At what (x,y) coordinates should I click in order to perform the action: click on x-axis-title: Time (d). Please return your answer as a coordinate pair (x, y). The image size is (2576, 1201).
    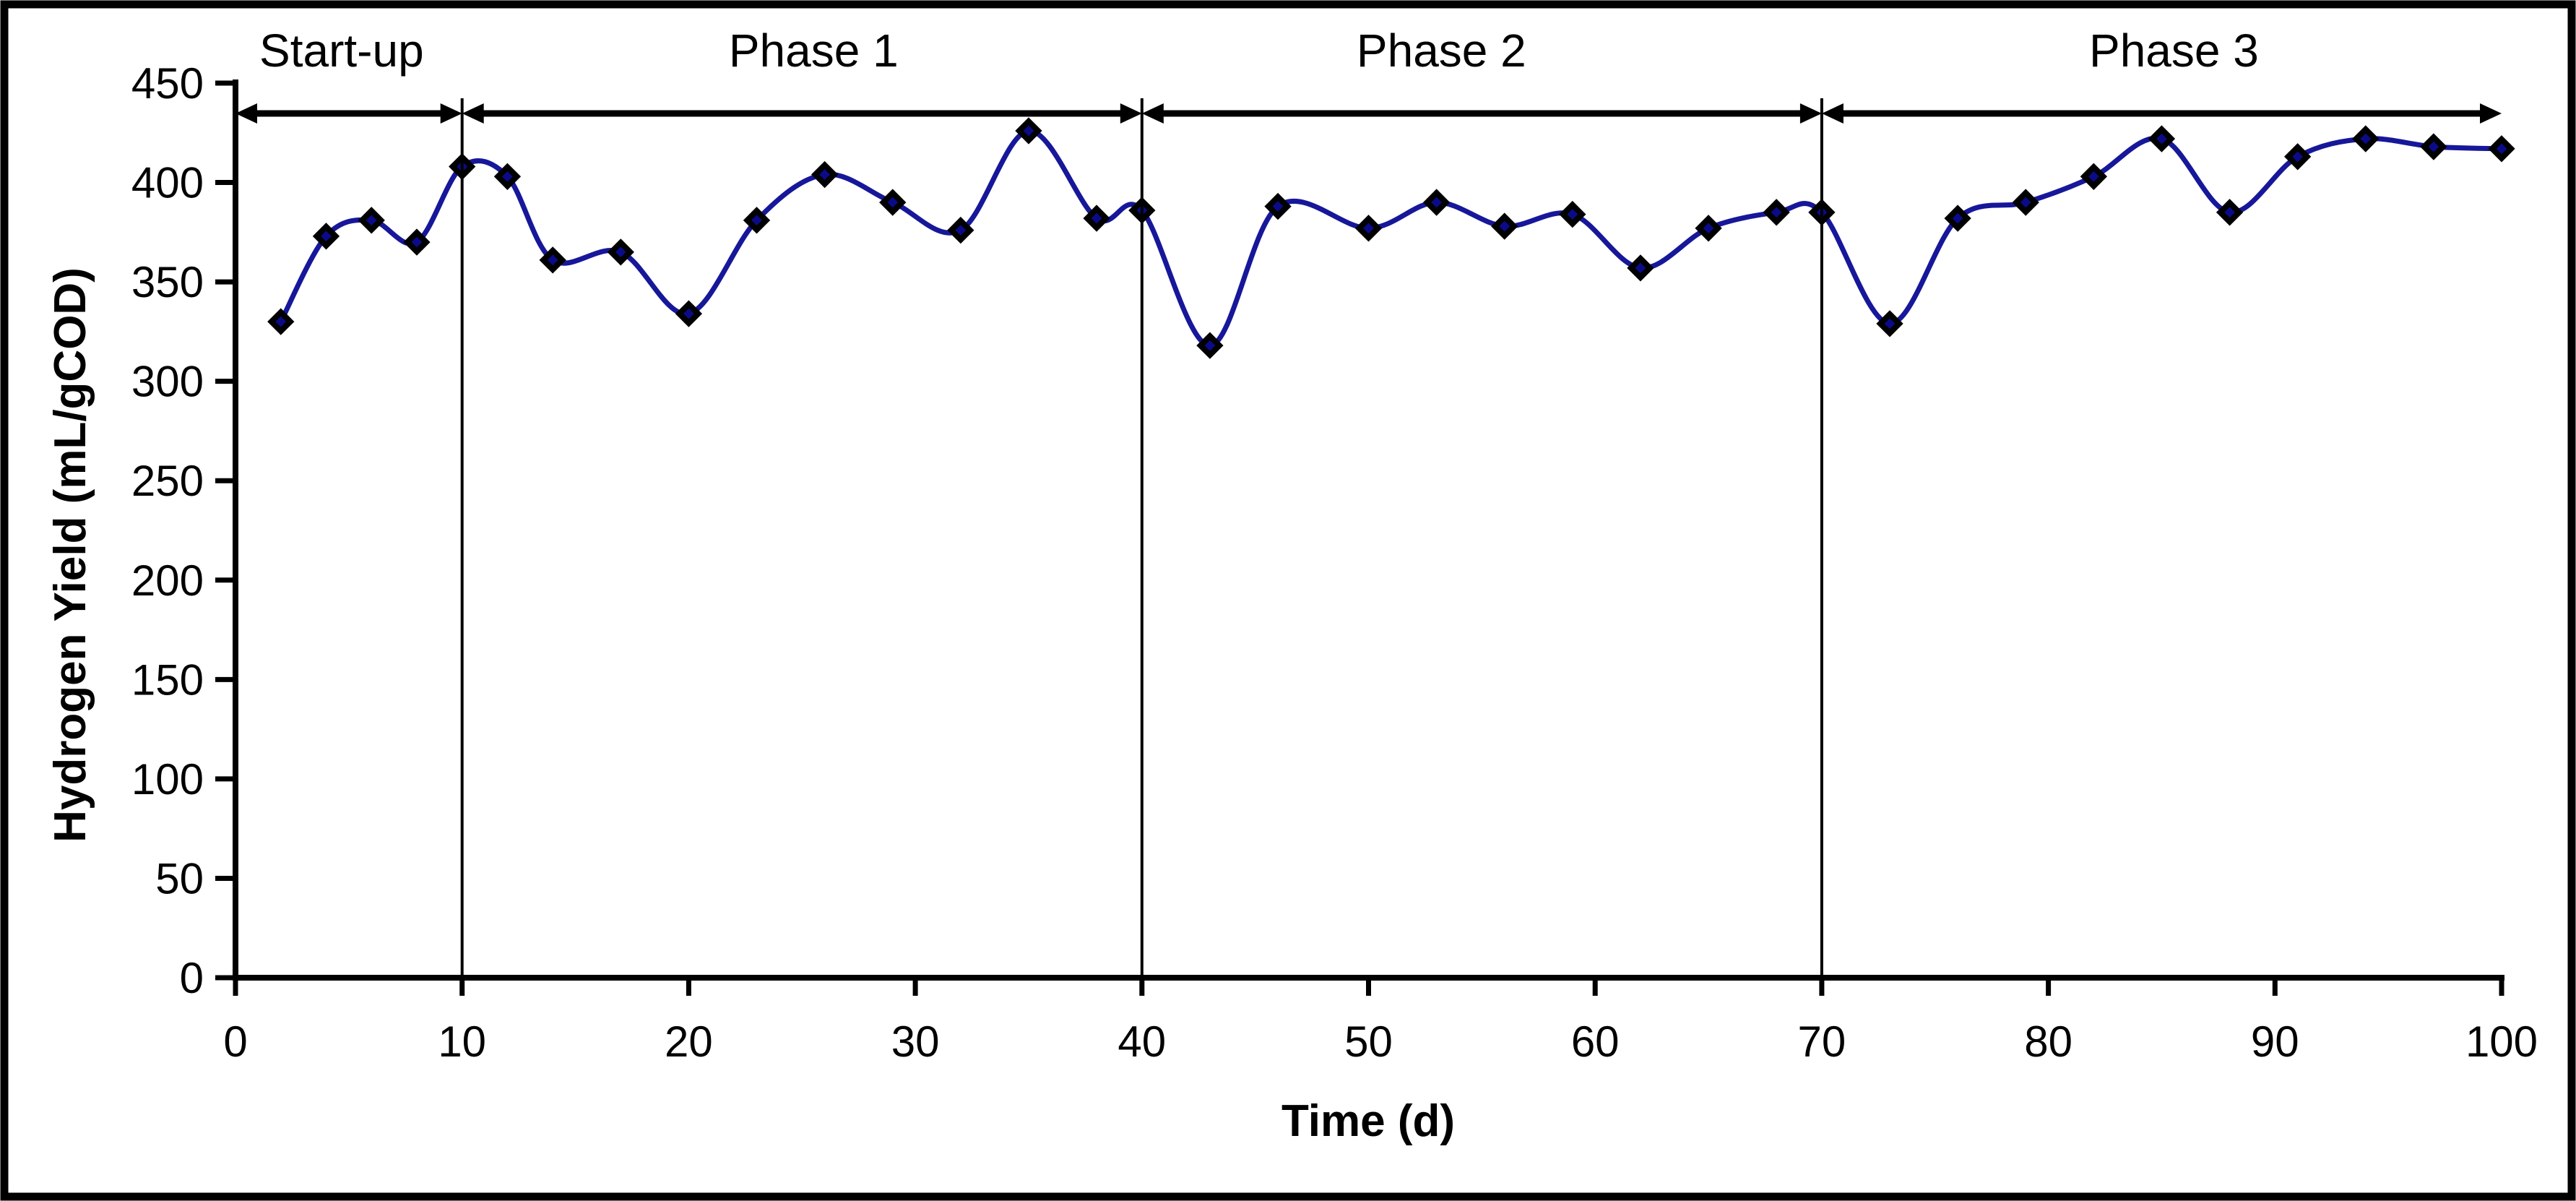
    Looking at the image, I should click on (1368, 1121).